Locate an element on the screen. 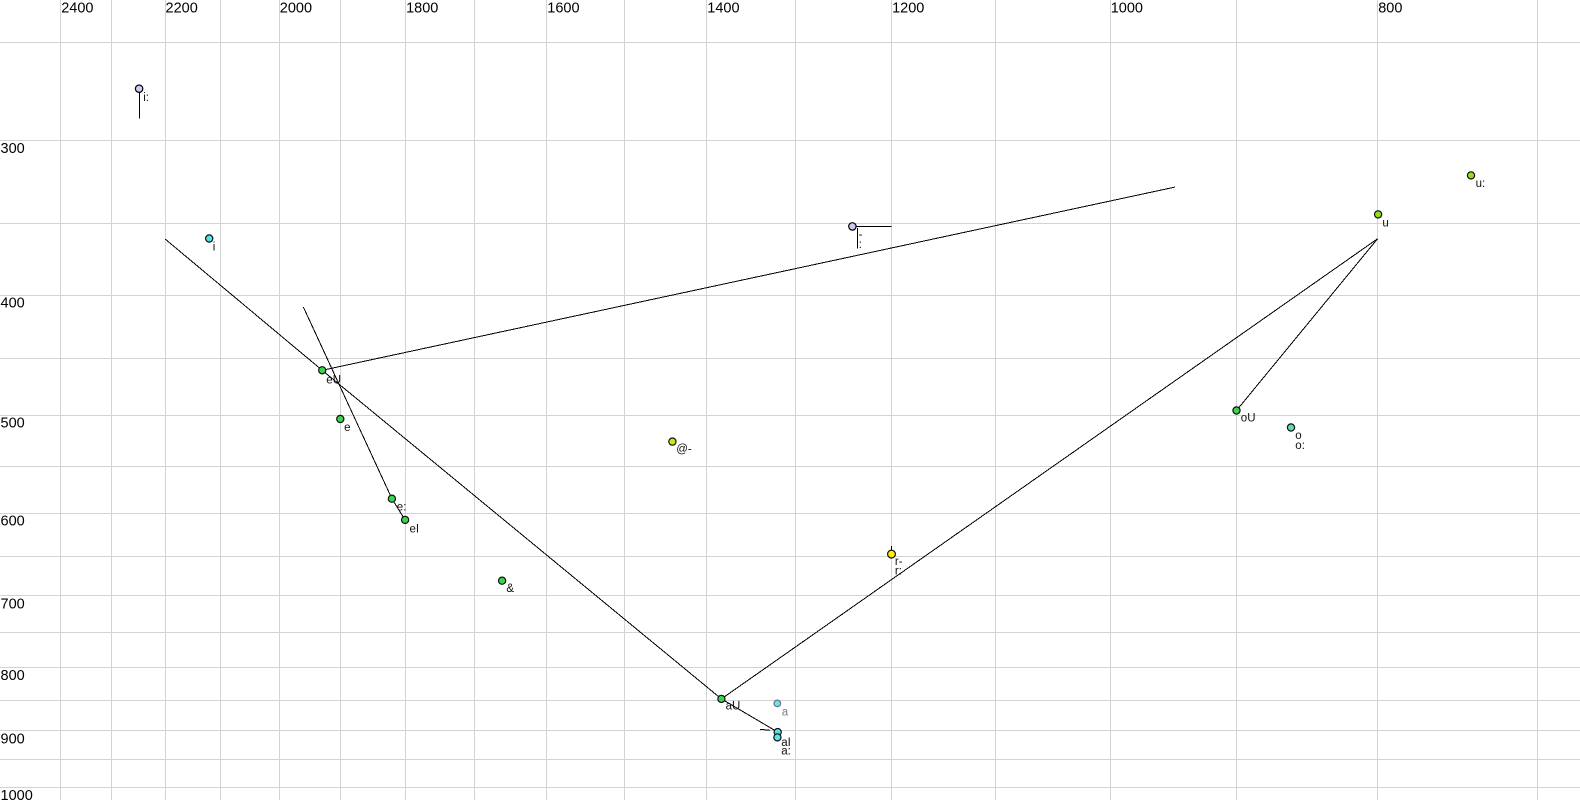 The image size is (1580, 805). svg-text: u is located at coordinates (1385, 224).